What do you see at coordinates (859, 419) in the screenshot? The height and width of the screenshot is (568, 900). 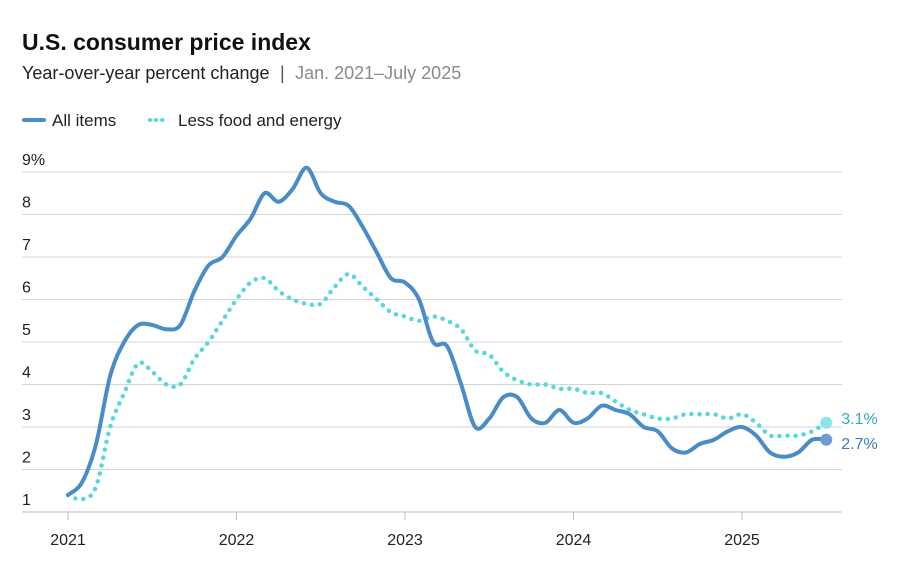 I see `end-label-less-food-and-energy: 3.1%` at bounding box center [859, 419].